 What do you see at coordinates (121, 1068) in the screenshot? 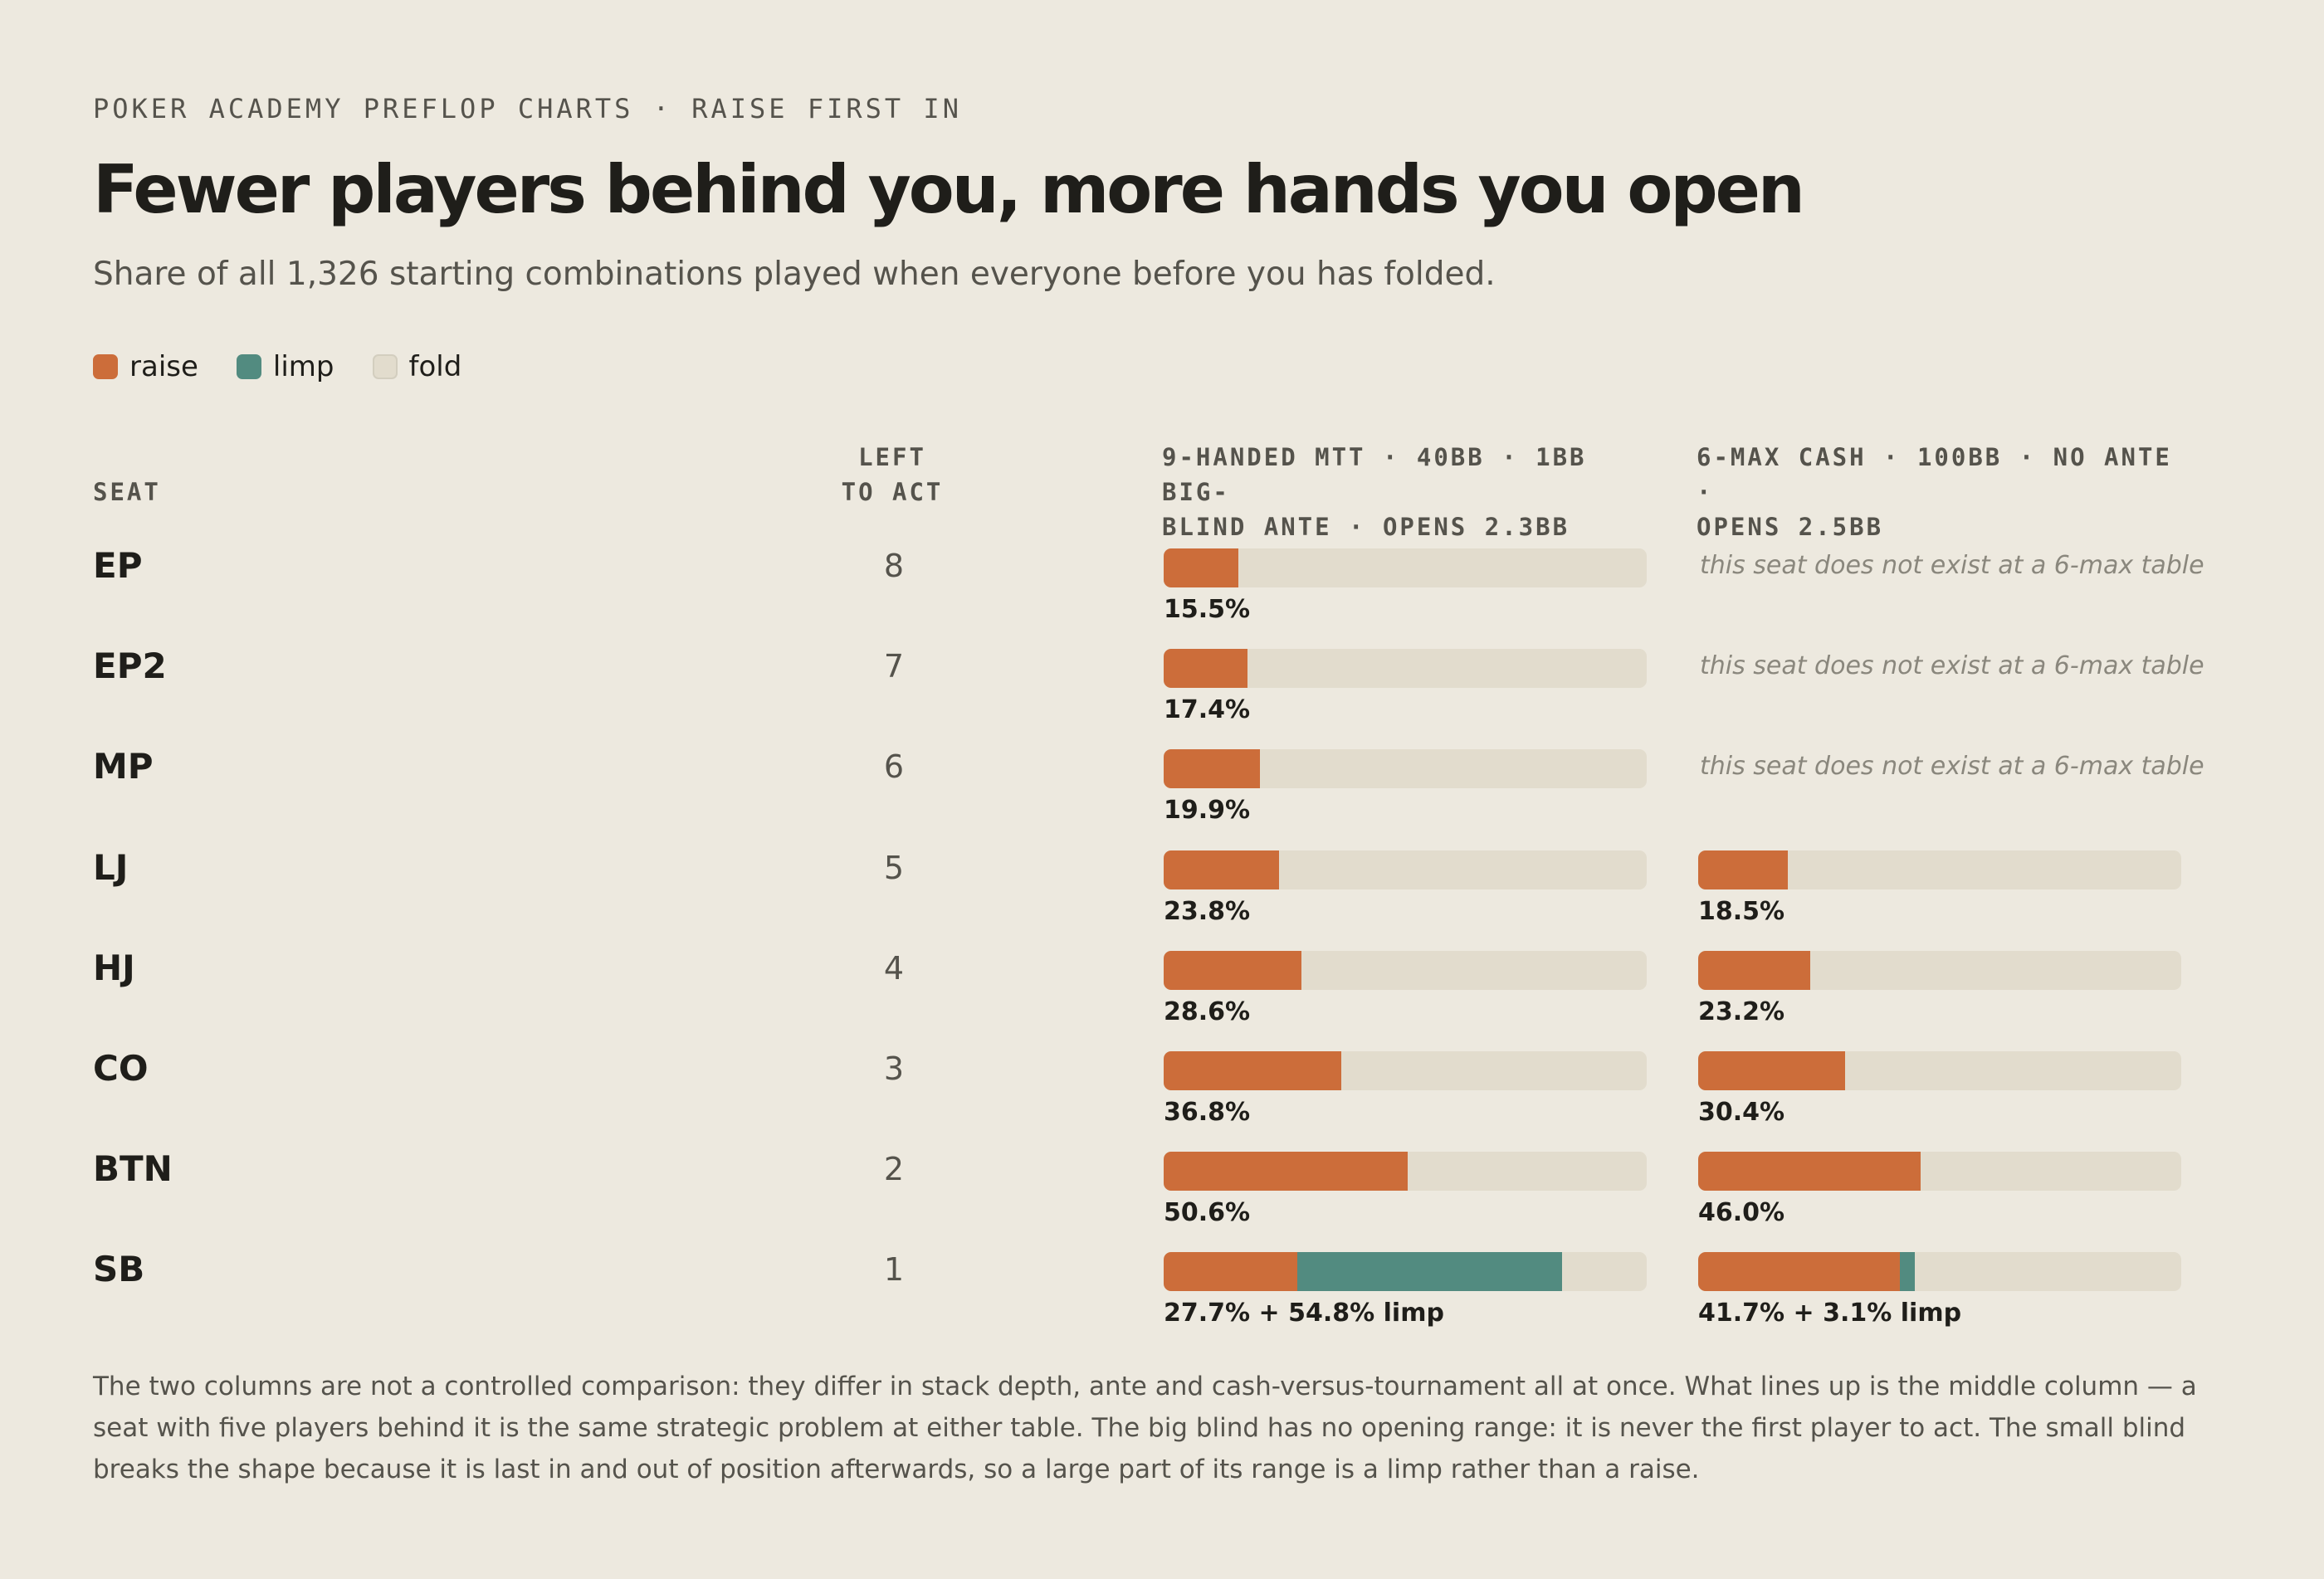
I see `seat-label: CO` at bounding box center [121, 1068].